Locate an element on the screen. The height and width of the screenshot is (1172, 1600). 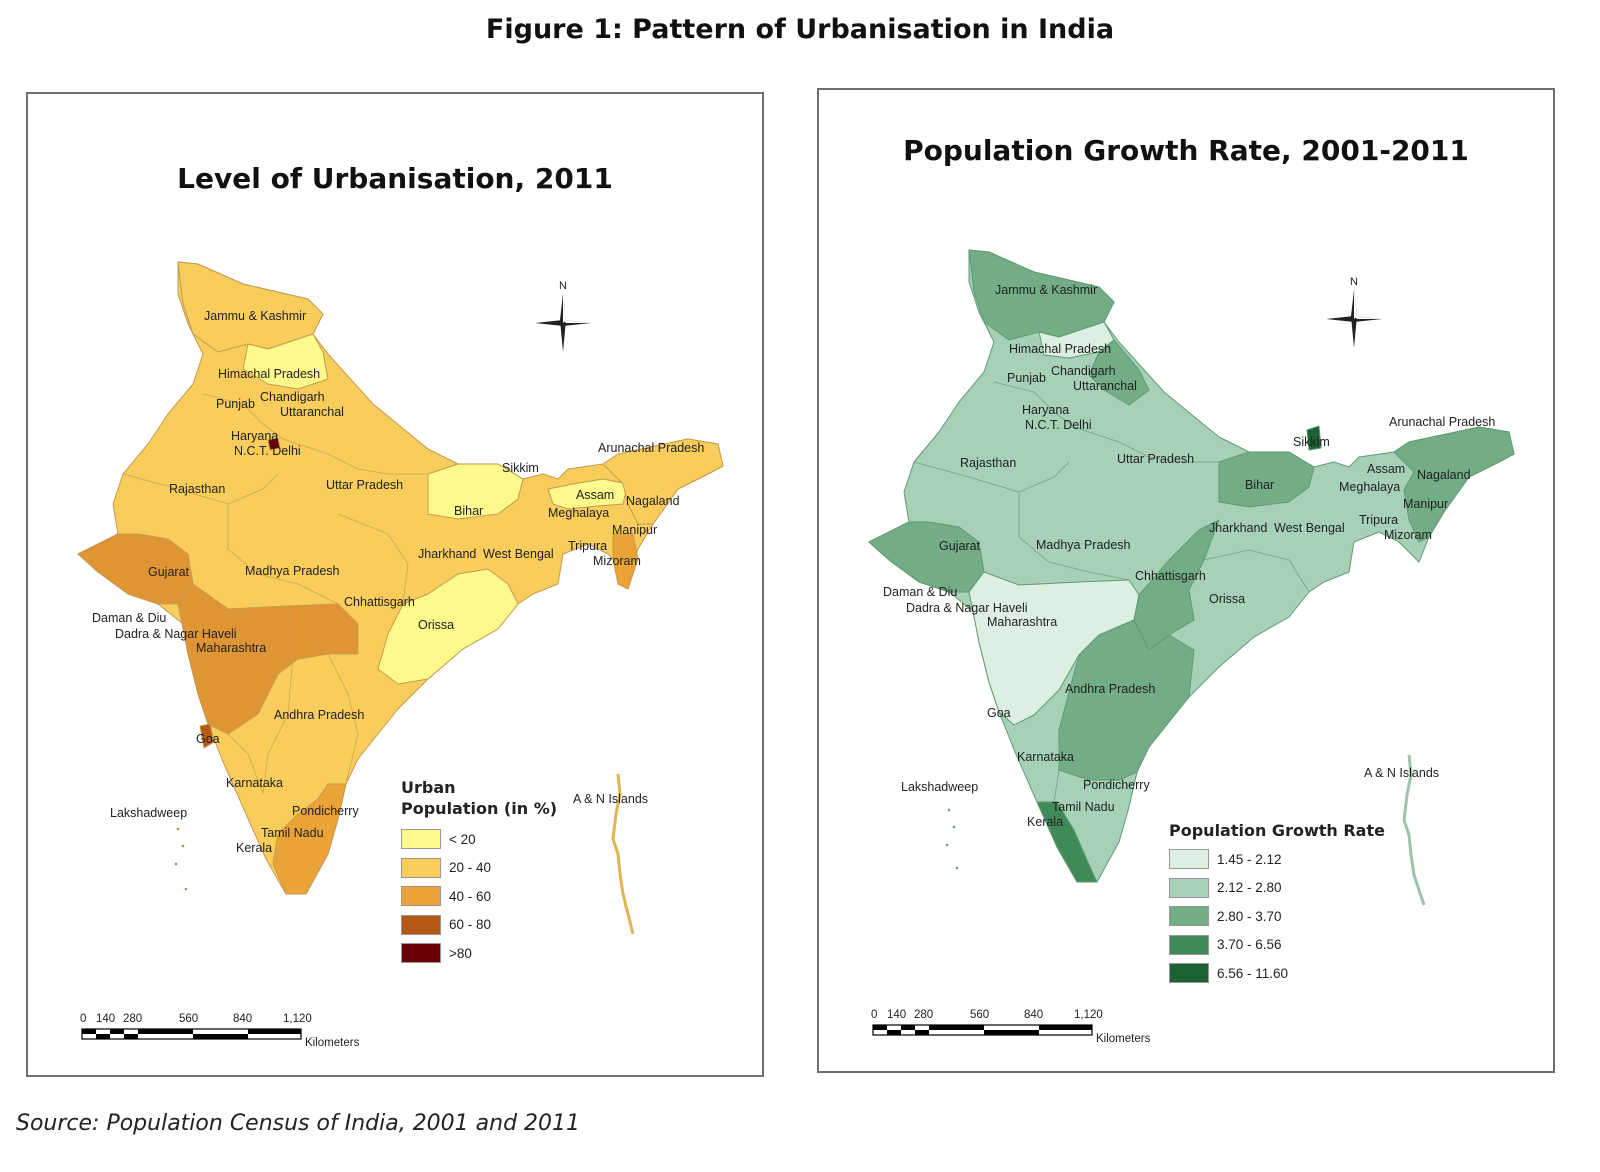
state-label: Himachal Pradesh is located at coordinates (269, 374).